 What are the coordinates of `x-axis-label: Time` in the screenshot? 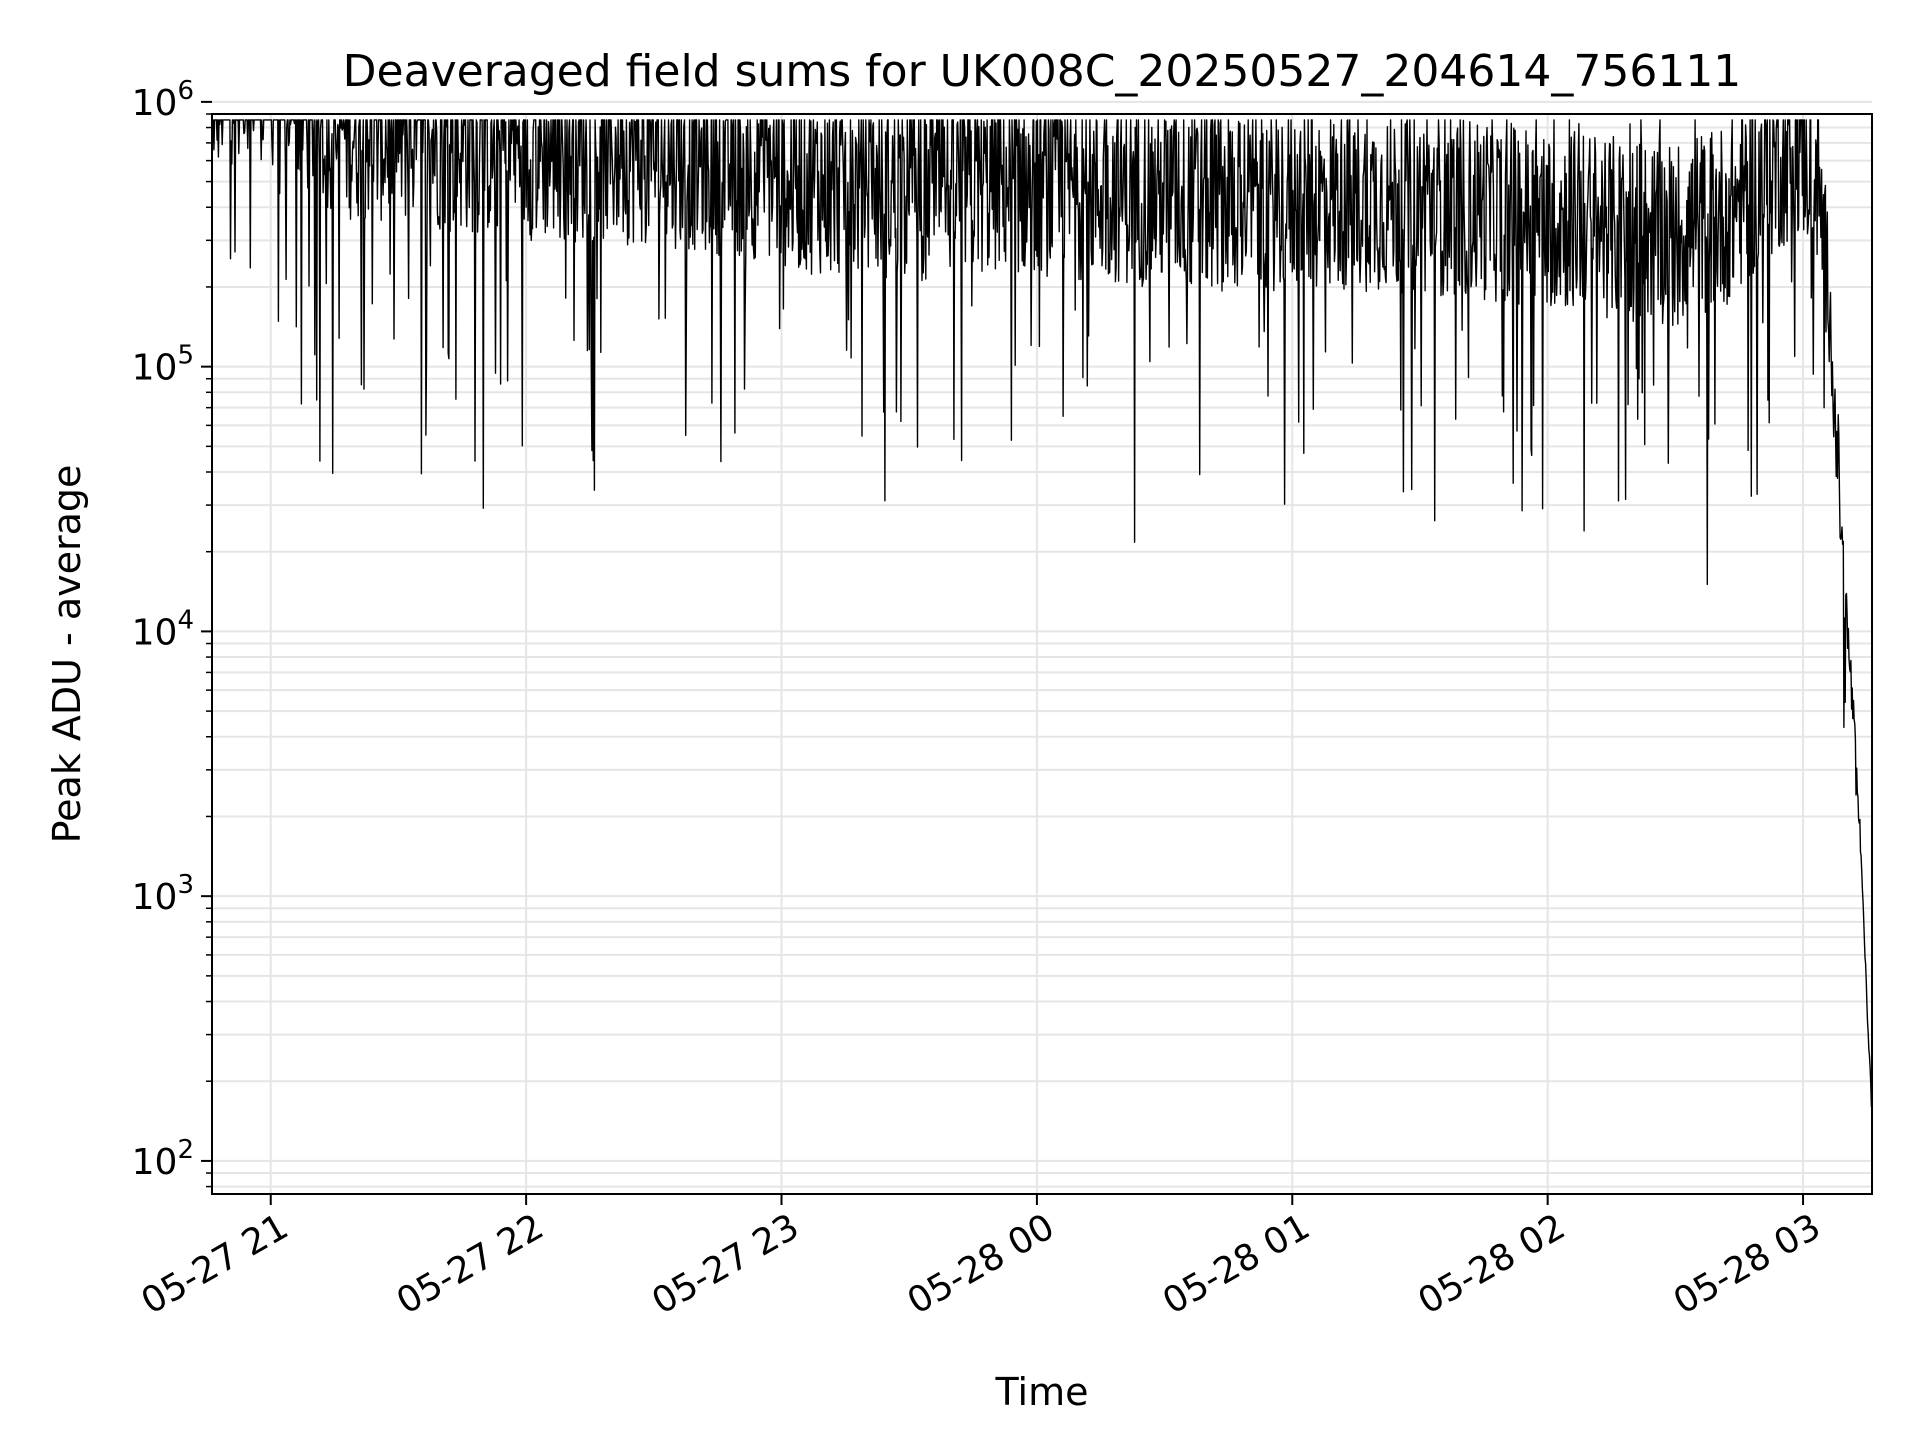 It's located at (1042, 1392).